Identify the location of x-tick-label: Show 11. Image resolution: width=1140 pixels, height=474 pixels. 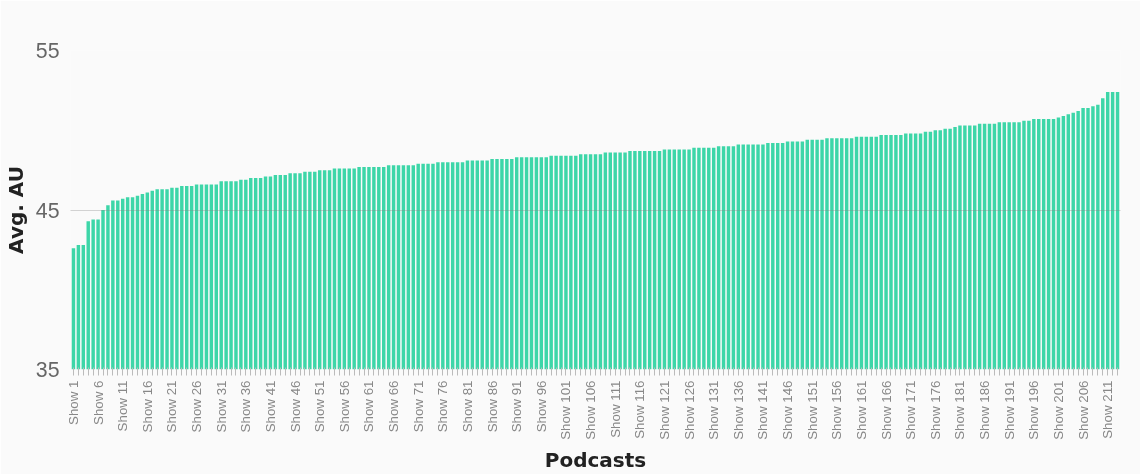
(123, 406).